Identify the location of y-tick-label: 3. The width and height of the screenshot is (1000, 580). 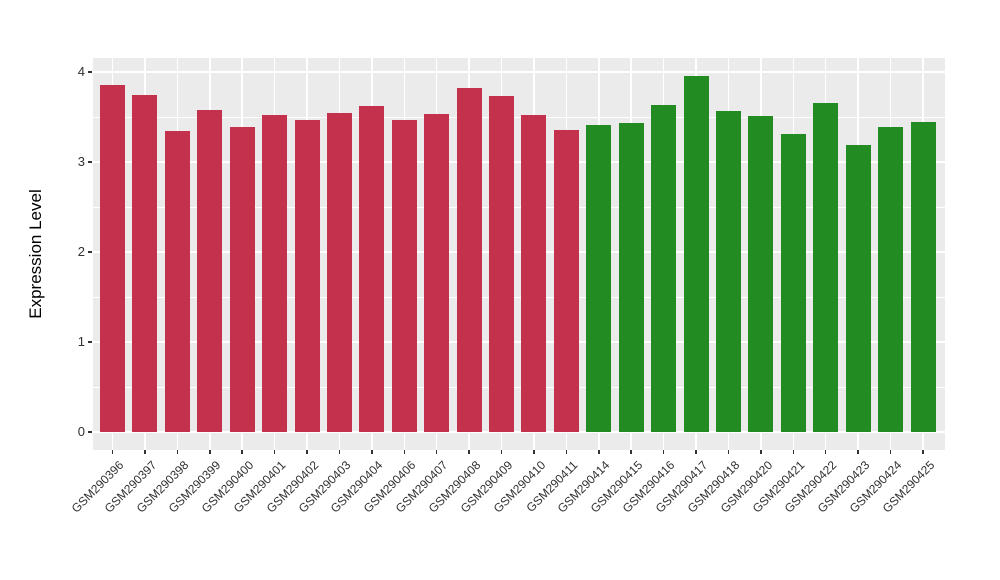
(81, 161).